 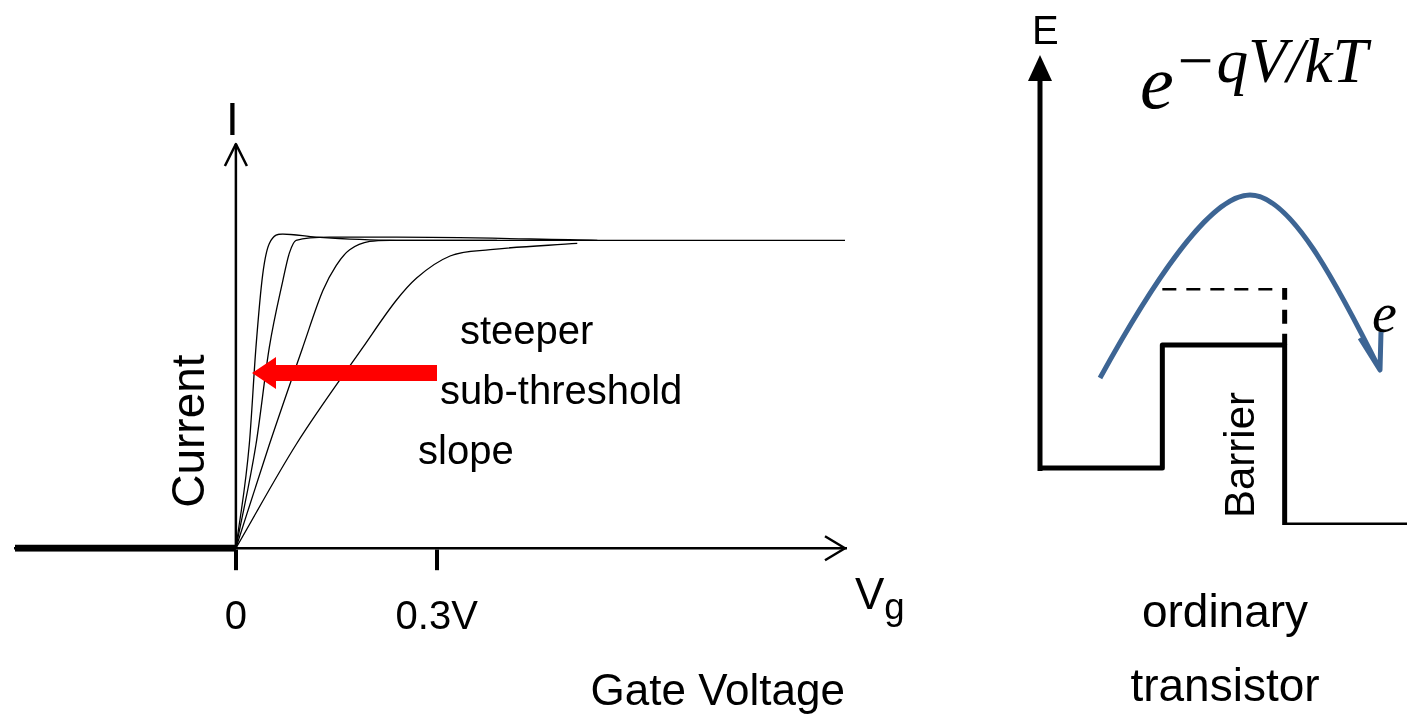 I want to click on annotation: Barrier, so click(x=1239, y=455).